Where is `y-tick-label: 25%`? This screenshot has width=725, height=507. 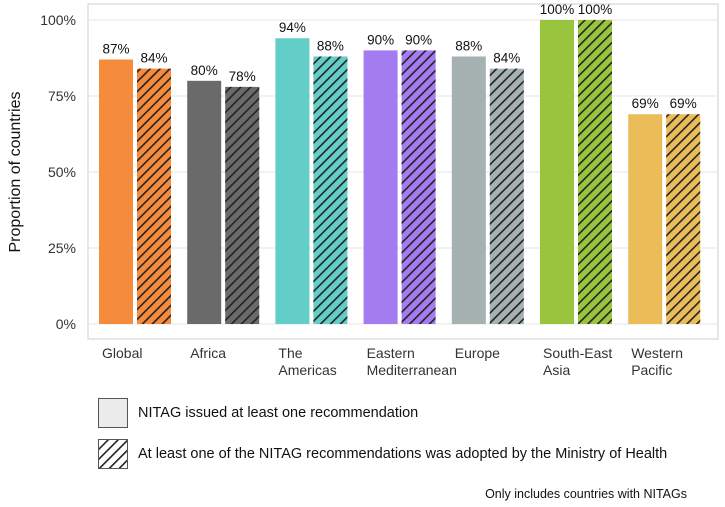
y-tick-label: 25% is located at coordinates (62, 248).